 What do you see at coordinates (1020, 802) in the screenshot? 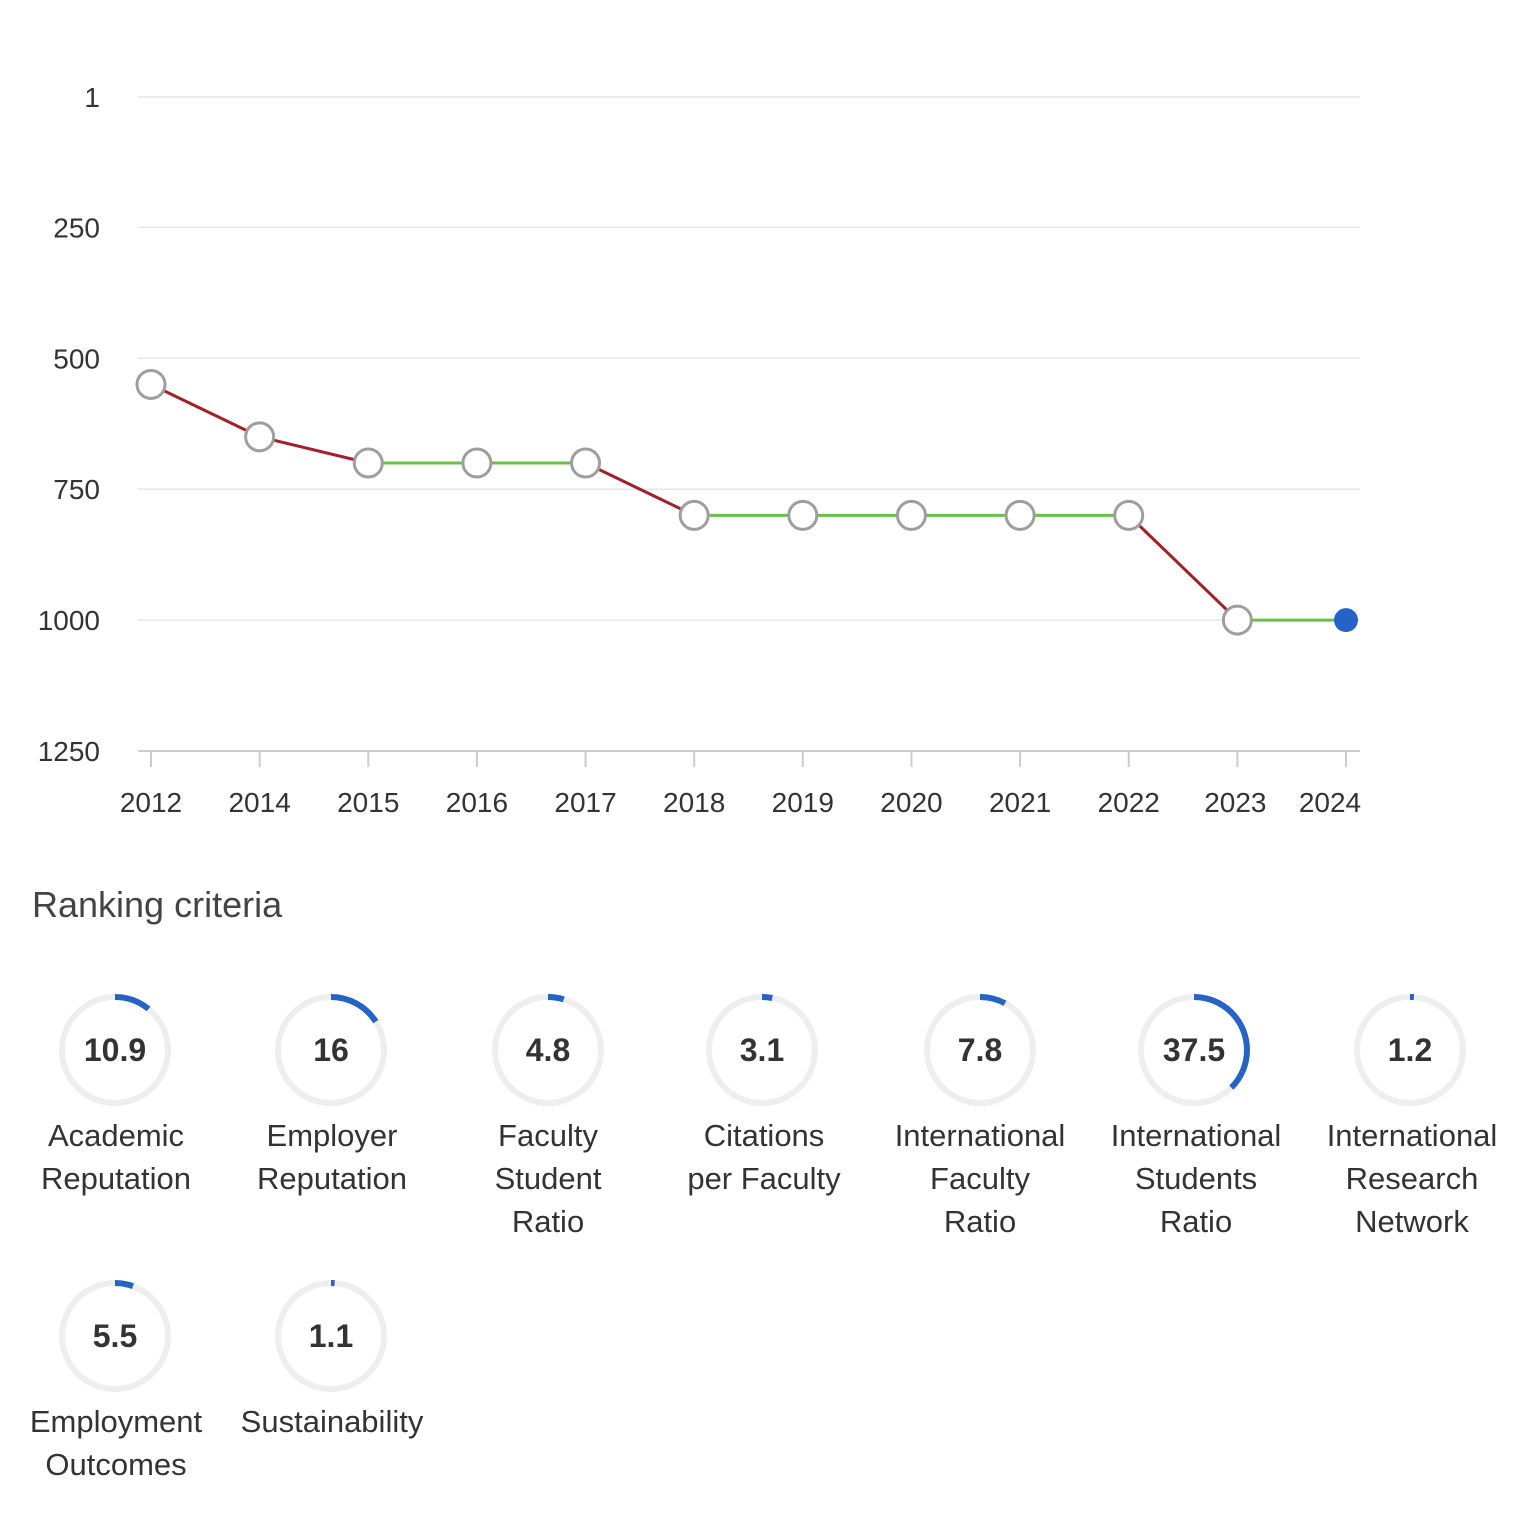
I see `x-tick-label: 2021` at bounding box center [1020, 802].